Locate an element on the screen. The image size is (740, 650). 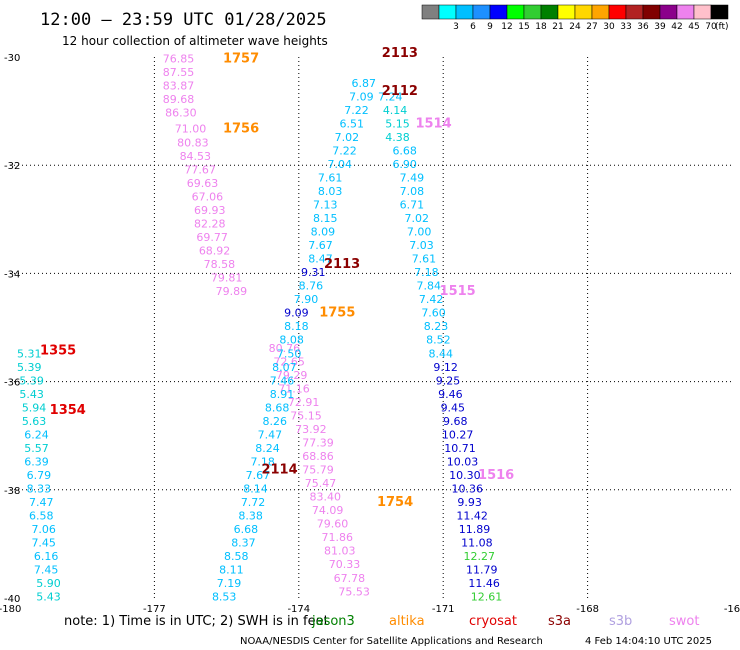
wave-height-value: 76.85 is located at coordinates (179, 58).